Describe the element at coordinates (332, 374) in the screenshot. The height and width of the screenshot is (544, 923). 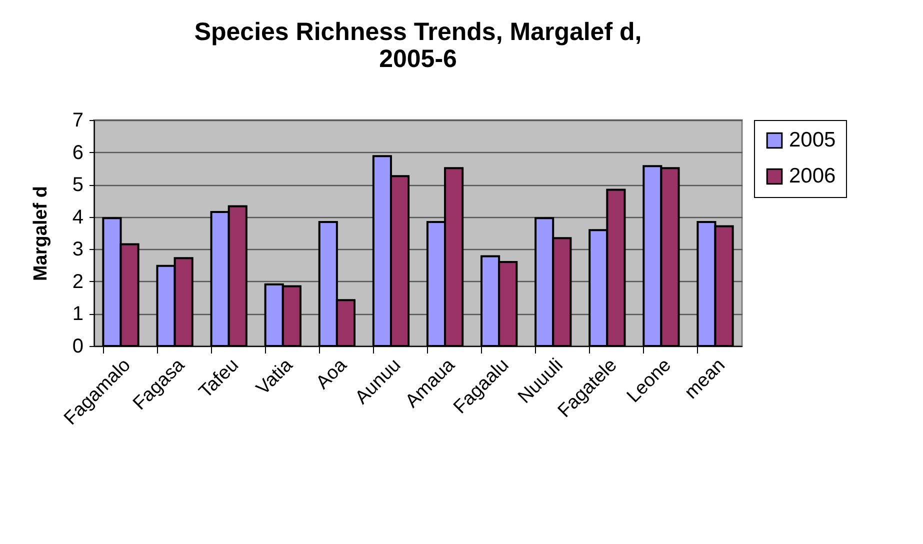
I see `x-tick-label: Aoa` at that location.